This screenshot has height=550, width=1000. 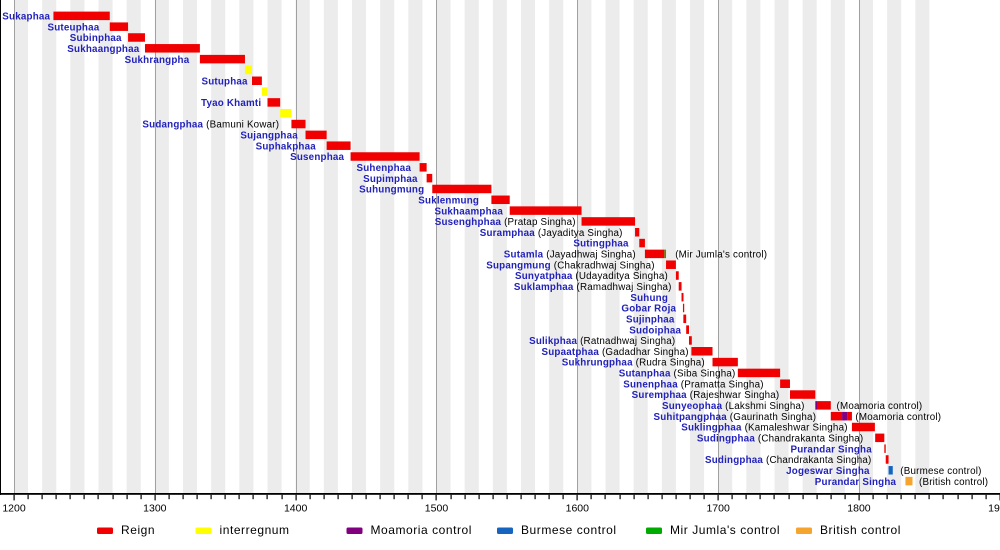 I want to click on svg-text: 1900, so click(x=994, y=509).